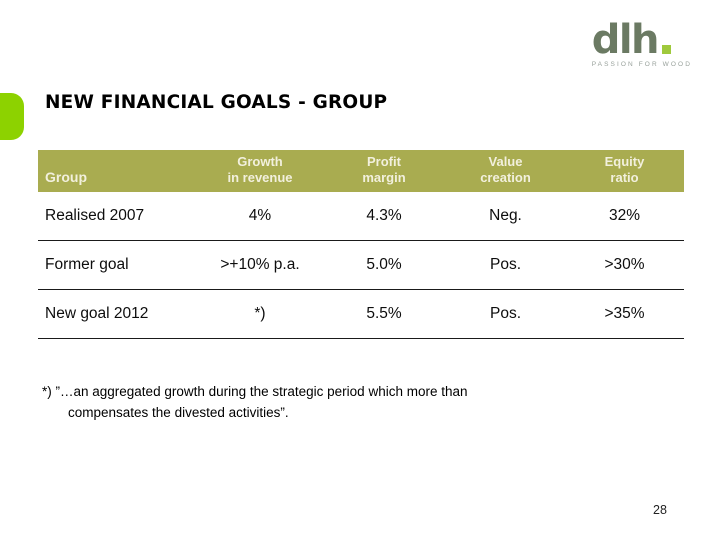 This screenshot has height=540, width=720. I want to click on green-accent-tab, so click(12, 116).